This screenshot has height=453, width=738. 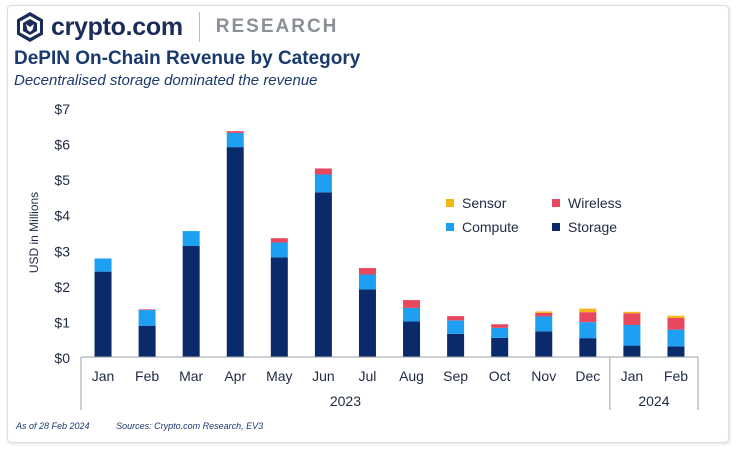 I want to click on brand-section-label: RESEARCH, so click(x=277, y=26).